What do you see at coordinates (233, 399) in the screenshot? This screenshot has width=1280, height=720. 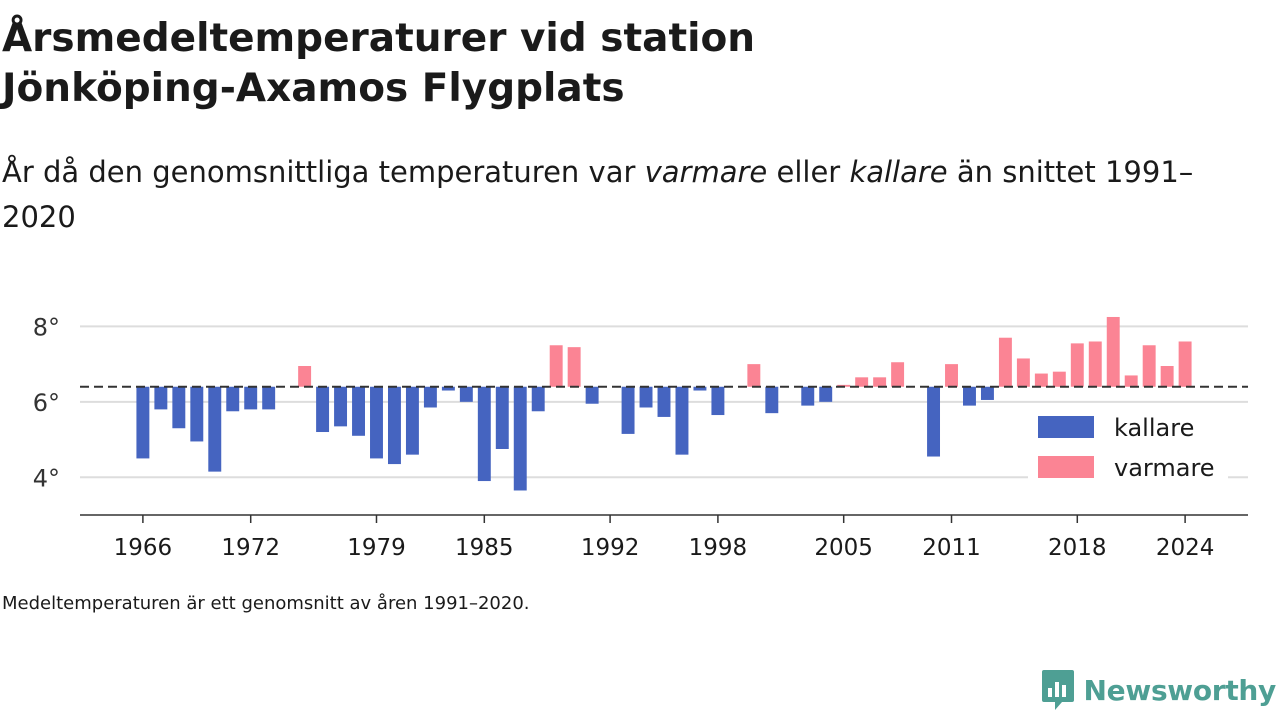 I see `bar-1971` at bounding box center [233, 399].